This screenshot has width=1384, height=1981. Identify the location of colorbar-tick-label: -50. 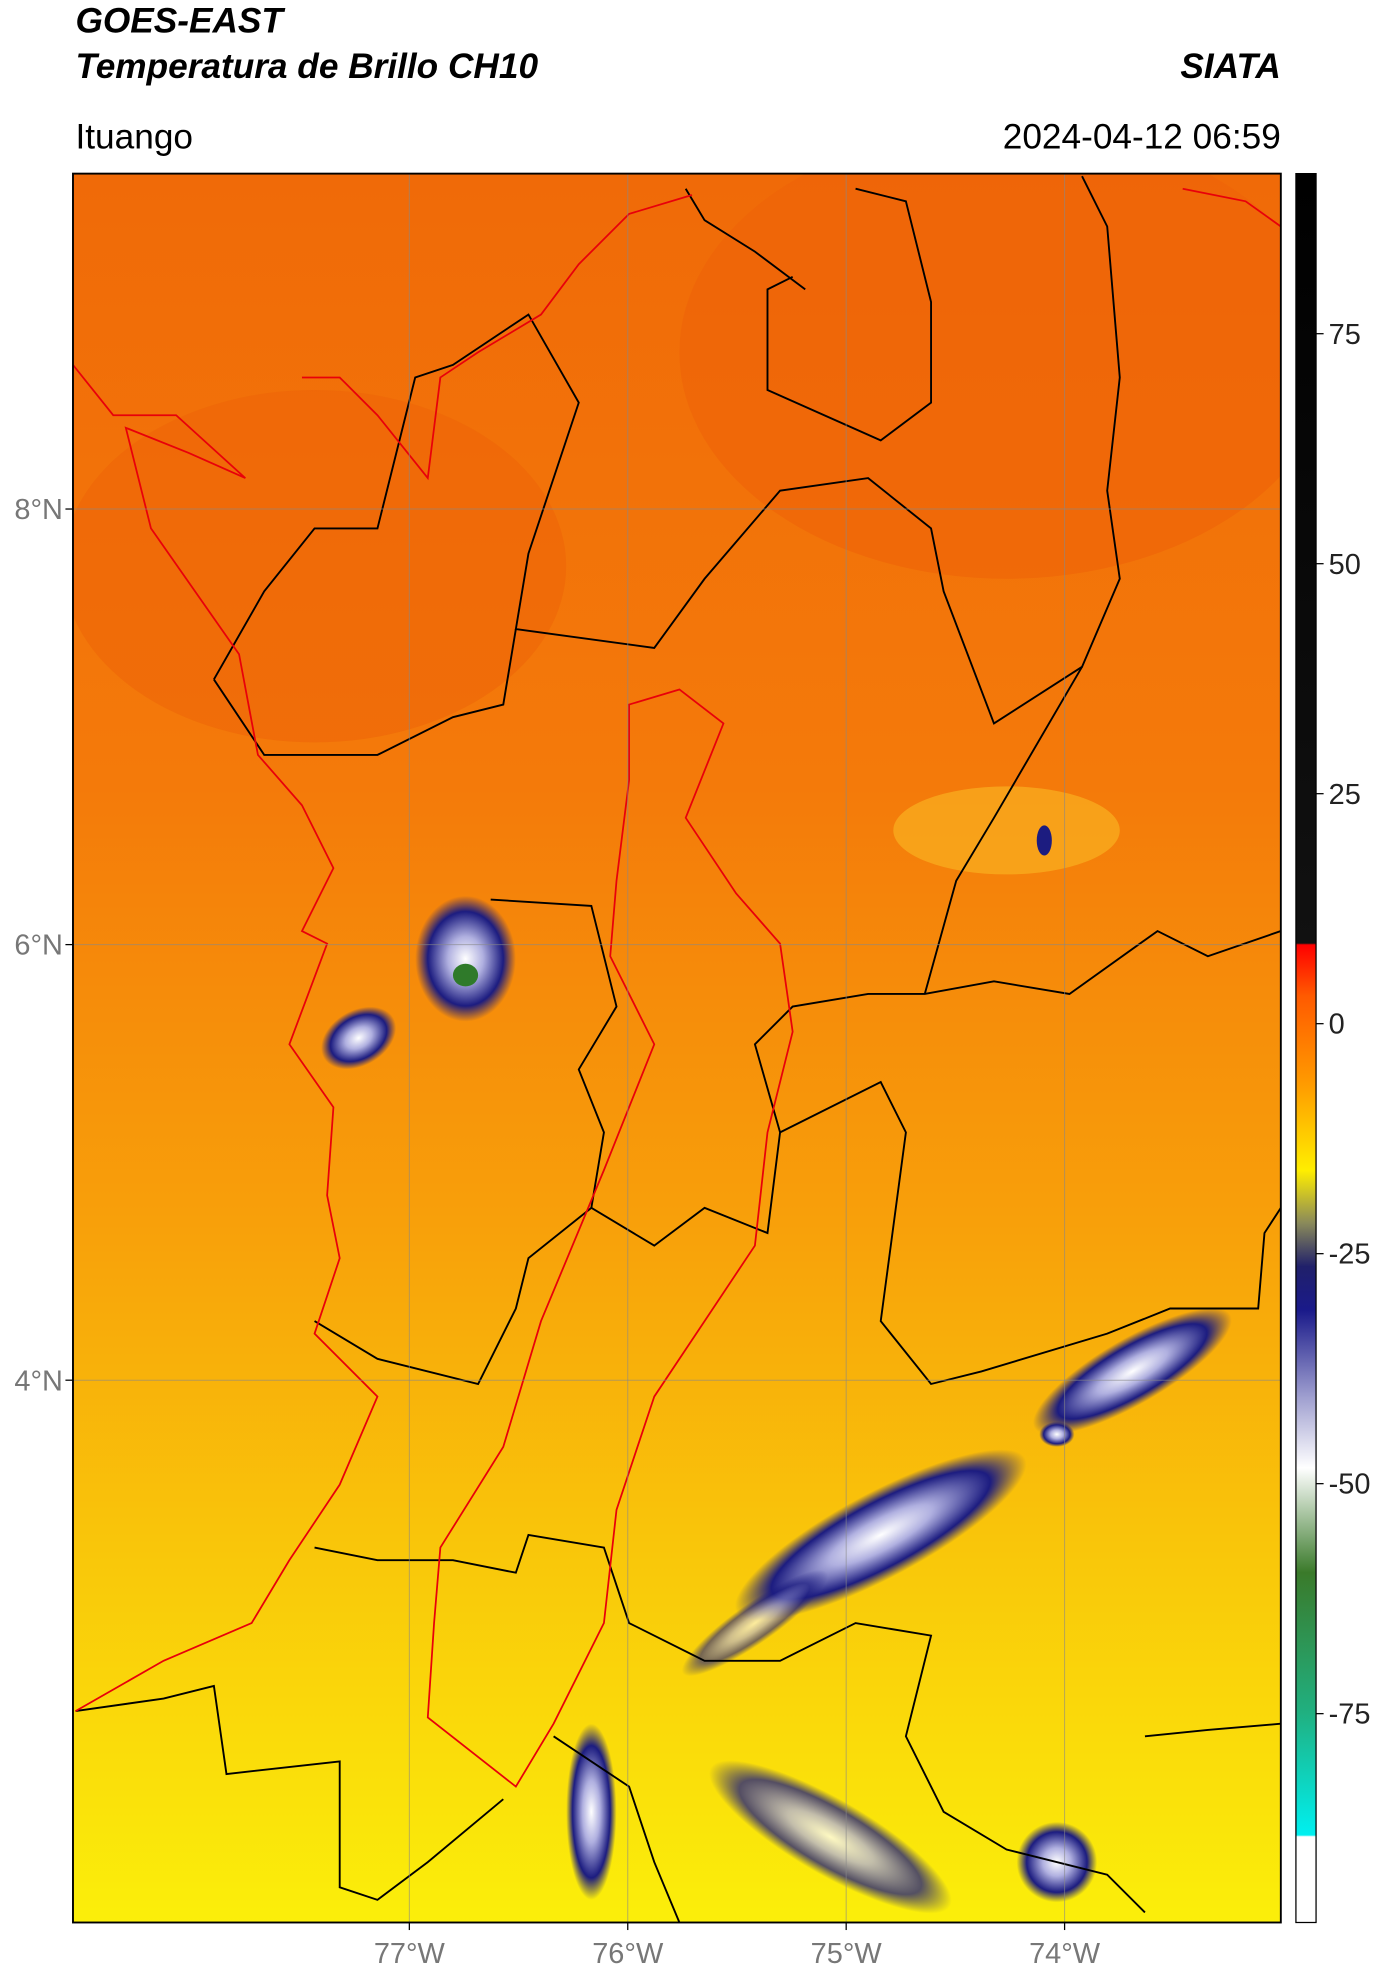
(1350, 1485).